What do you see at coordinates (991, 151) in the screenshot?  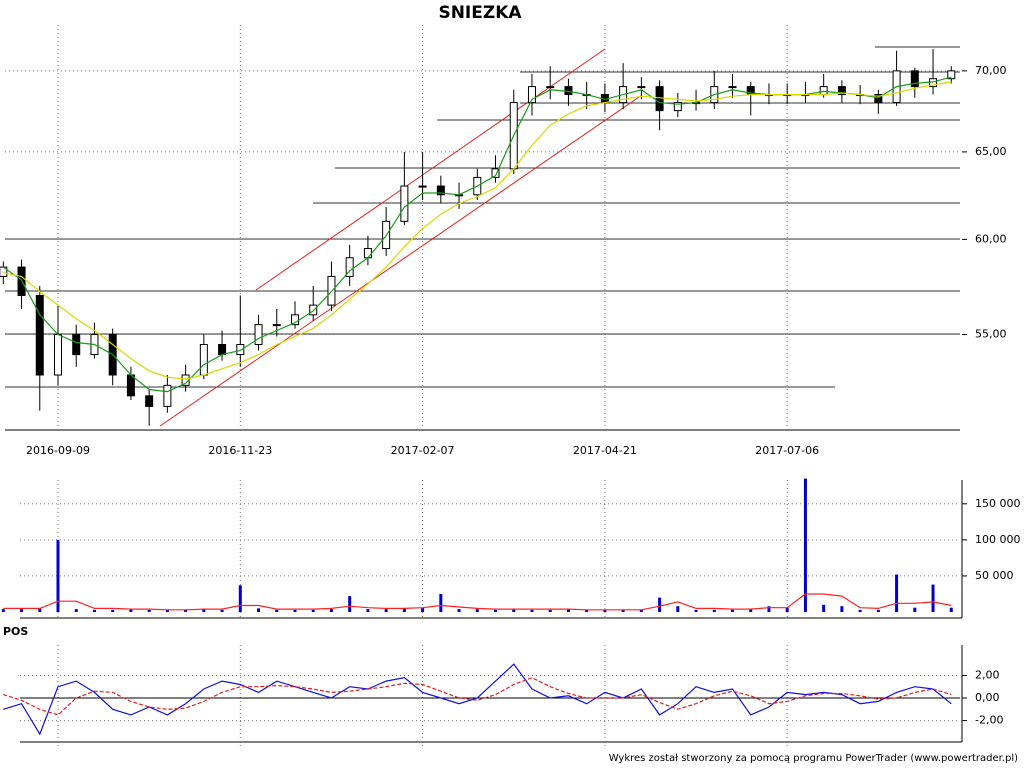 I see `y-tick-label: 65,00` at bounding box center [991, 151].